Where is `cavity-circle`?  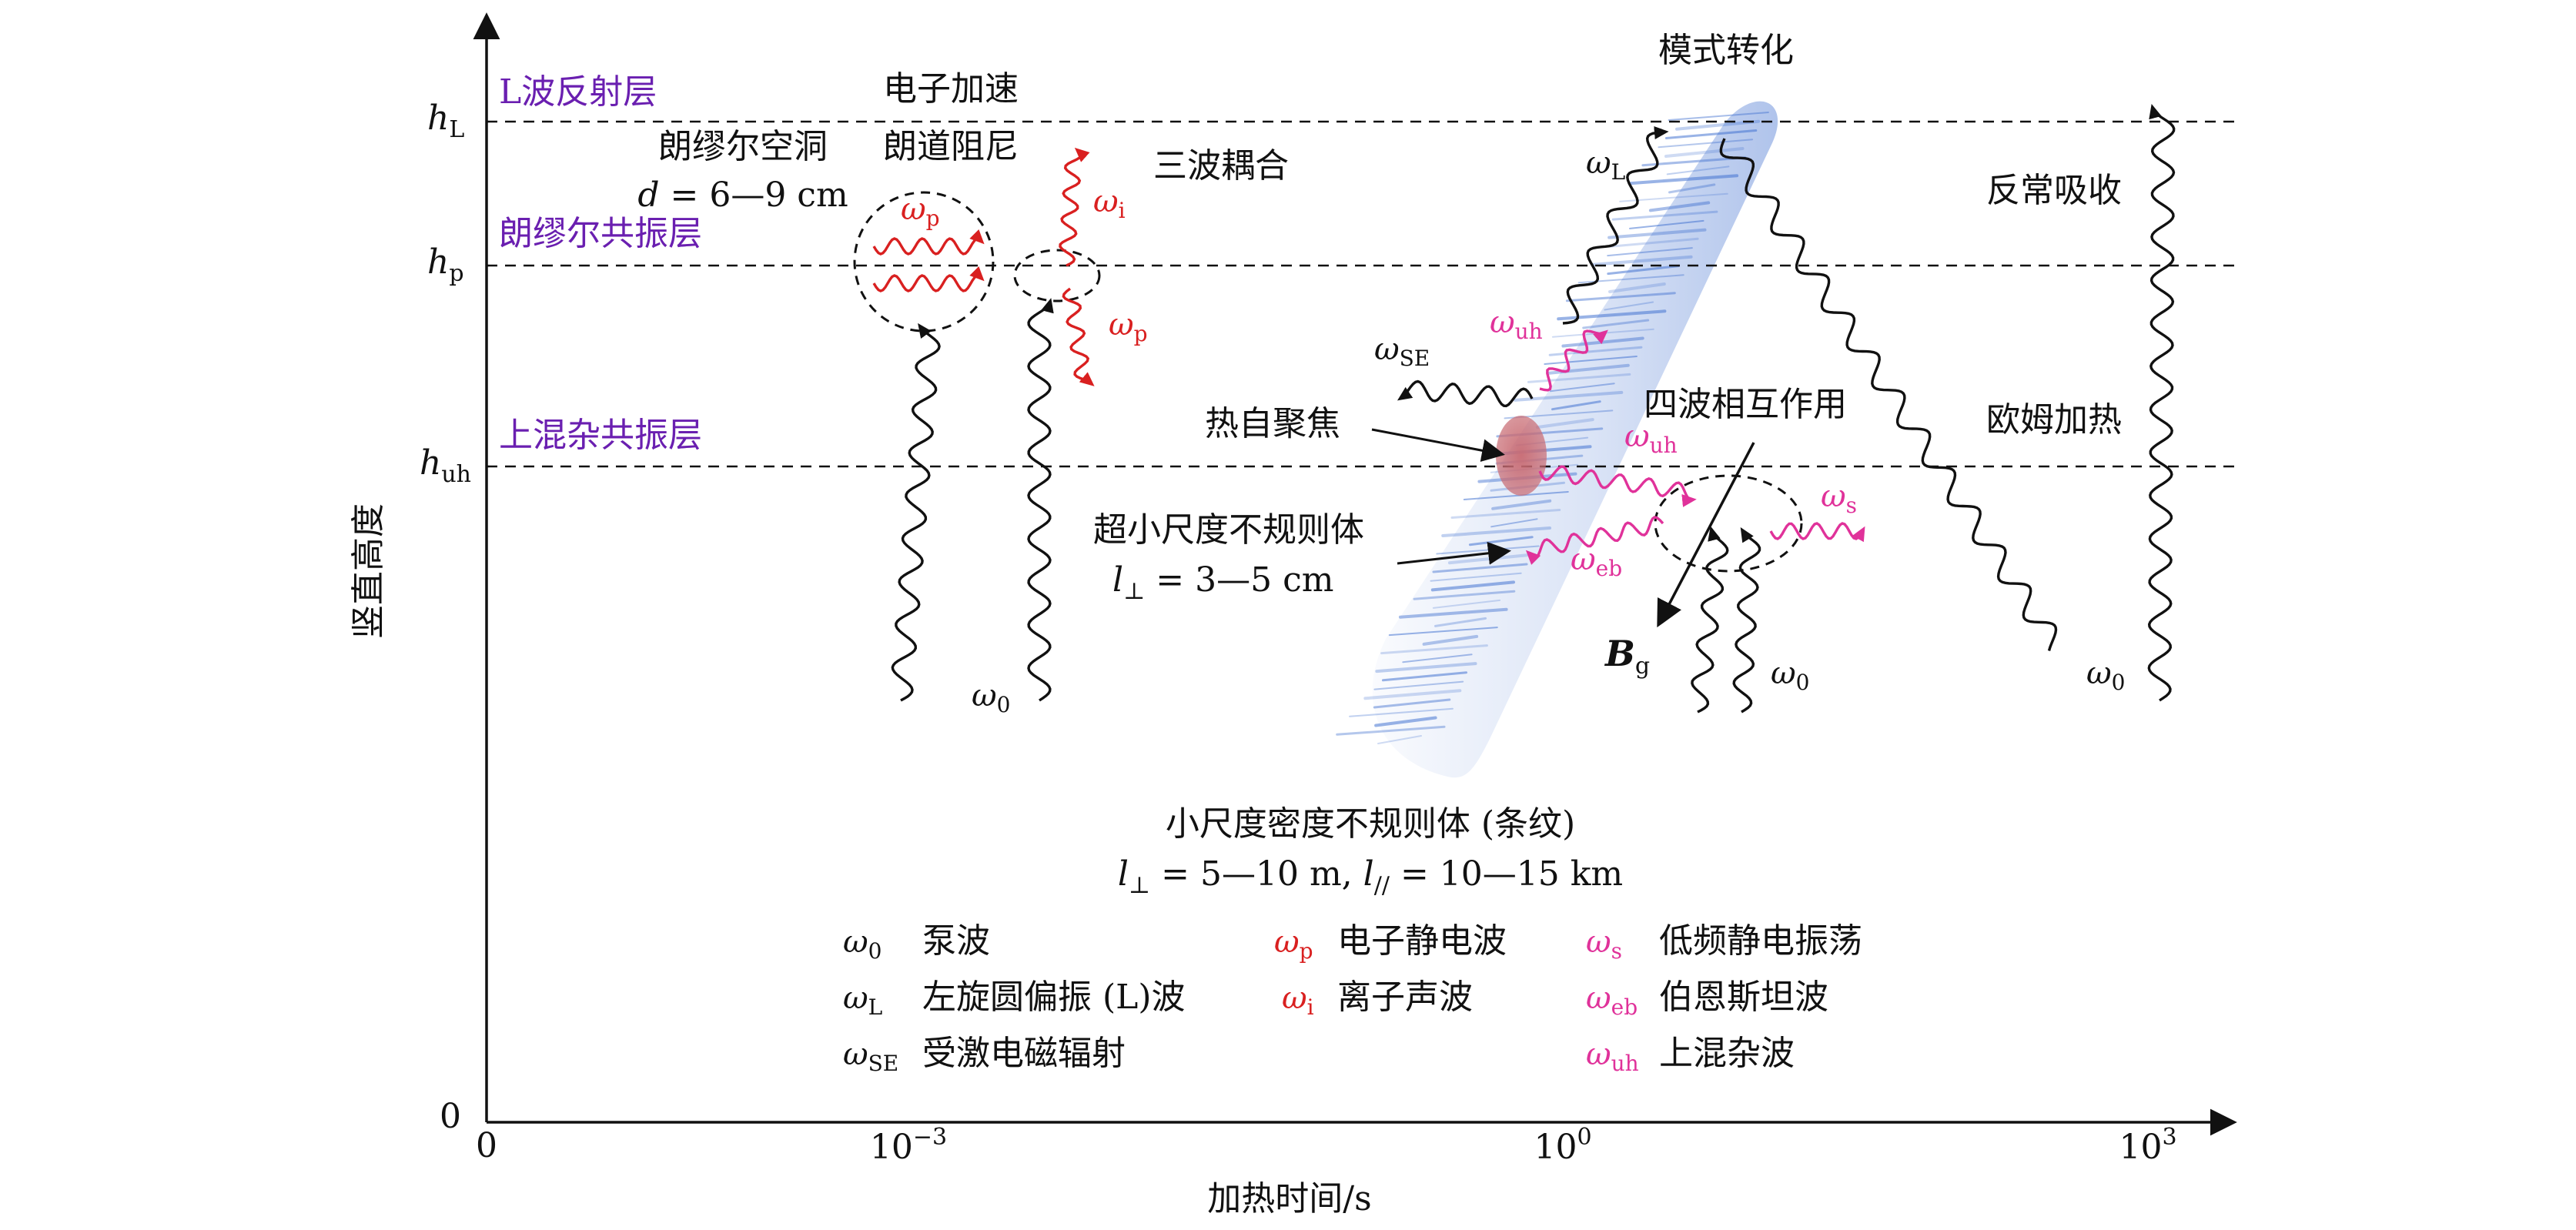
cavity-circle is located at coordinates (924, 262).